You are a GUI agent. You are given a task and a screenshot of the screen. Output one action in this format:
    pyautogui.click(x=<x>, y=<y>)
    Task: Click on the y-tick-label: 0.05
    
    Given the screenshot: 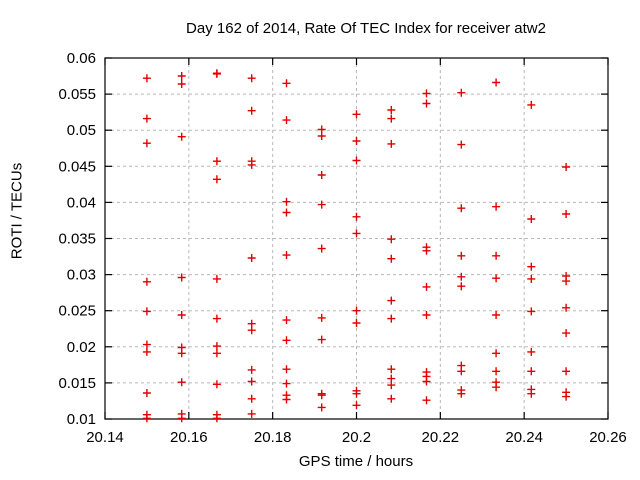 What is the action you would take?
    pyautogui.click(x=81, y=130)
    